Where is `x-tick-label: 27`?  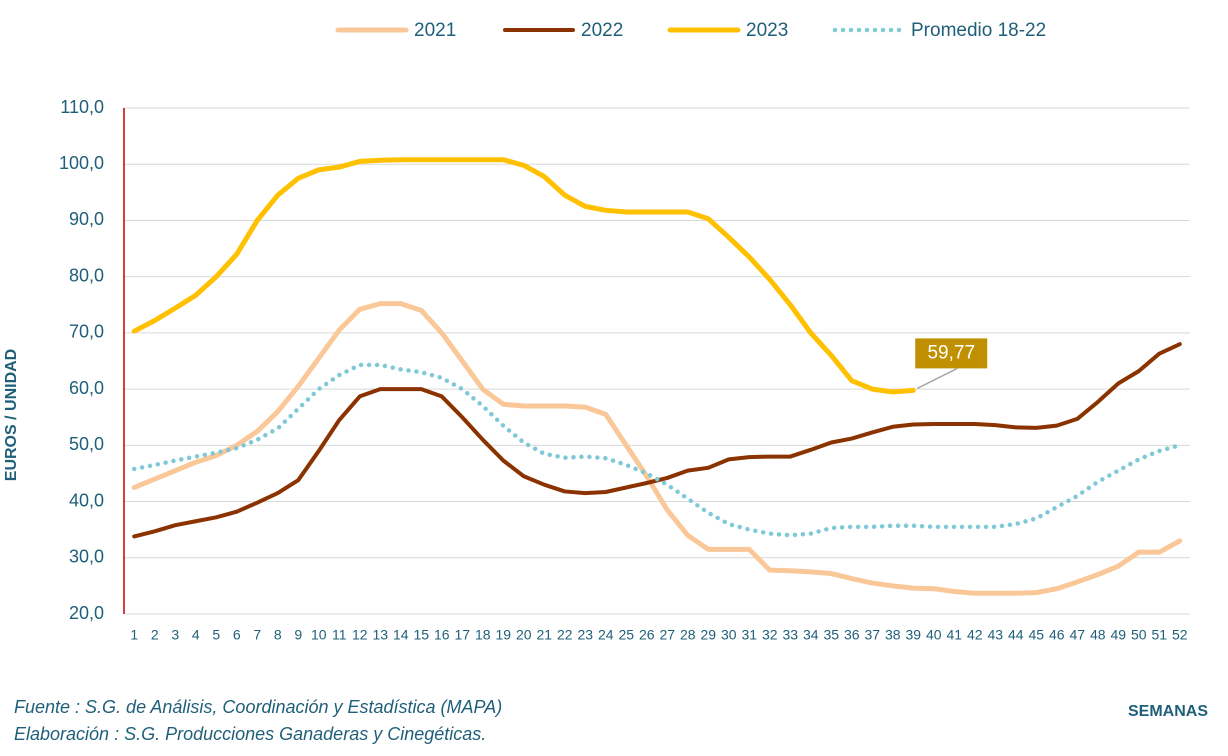 x-tick-label: 27 is located at coordinates (667, 635).